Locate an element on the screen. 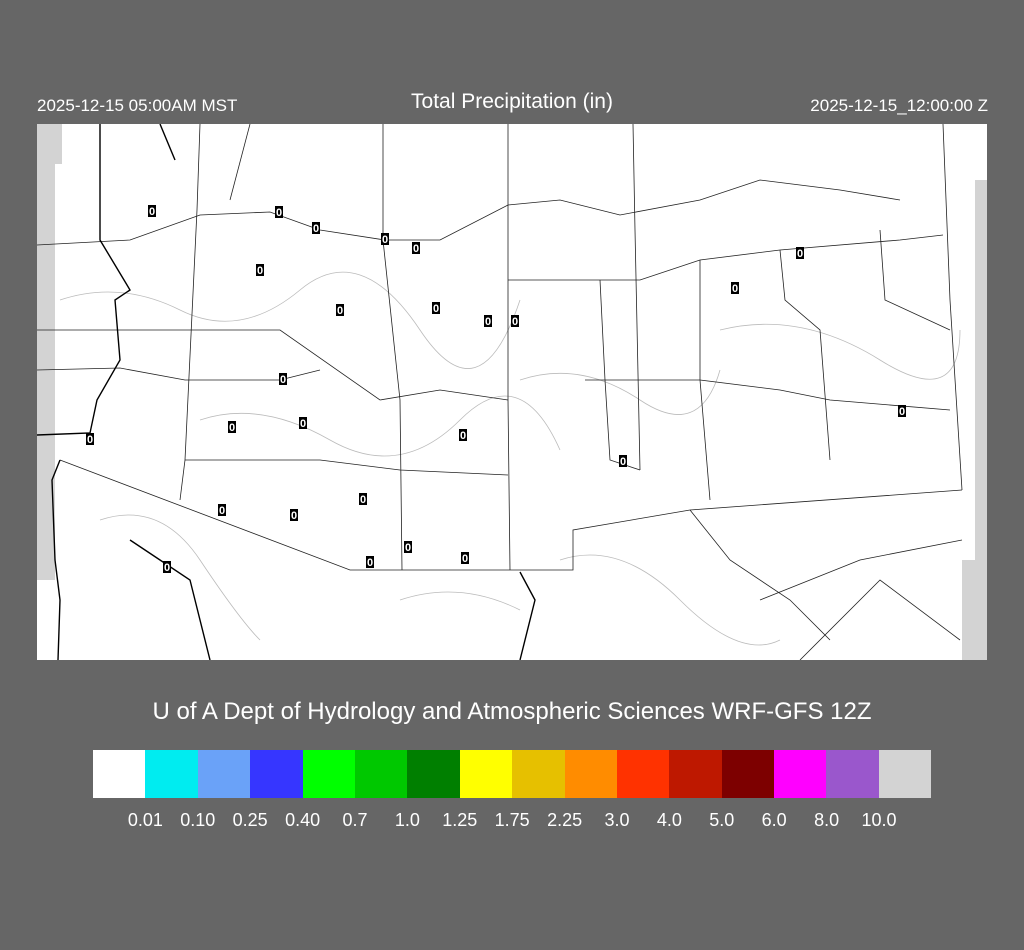 The image size is (1024, 950). colorbar-label: 10.0 is located at coordinates (879, 820).